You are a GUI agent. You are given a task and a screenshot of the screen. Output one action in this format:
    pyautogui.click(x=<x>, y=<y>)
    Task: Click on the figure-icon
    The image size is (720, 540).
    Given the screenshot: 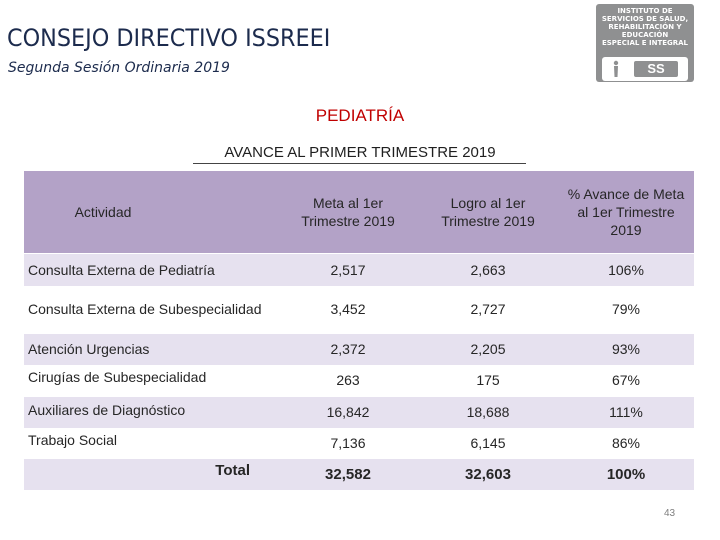 What is the action you would take?
    pyautogui.click(x=616, y=68)
    